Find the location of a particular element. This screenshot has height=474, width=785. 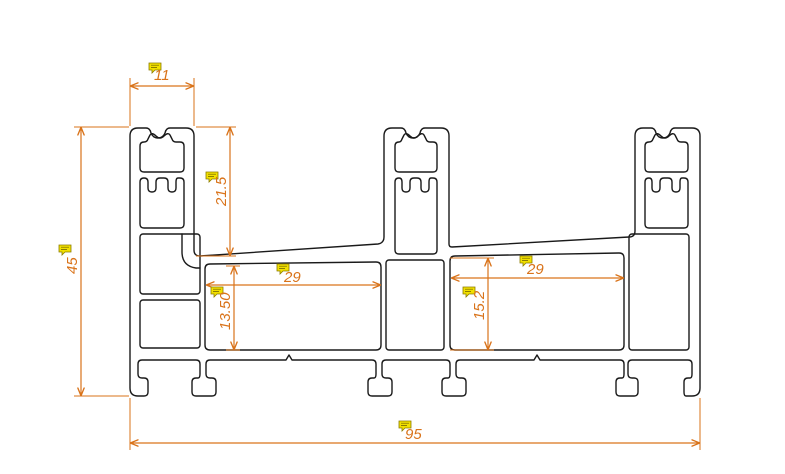

left-top-cavity is located at coordinates (162, 153).